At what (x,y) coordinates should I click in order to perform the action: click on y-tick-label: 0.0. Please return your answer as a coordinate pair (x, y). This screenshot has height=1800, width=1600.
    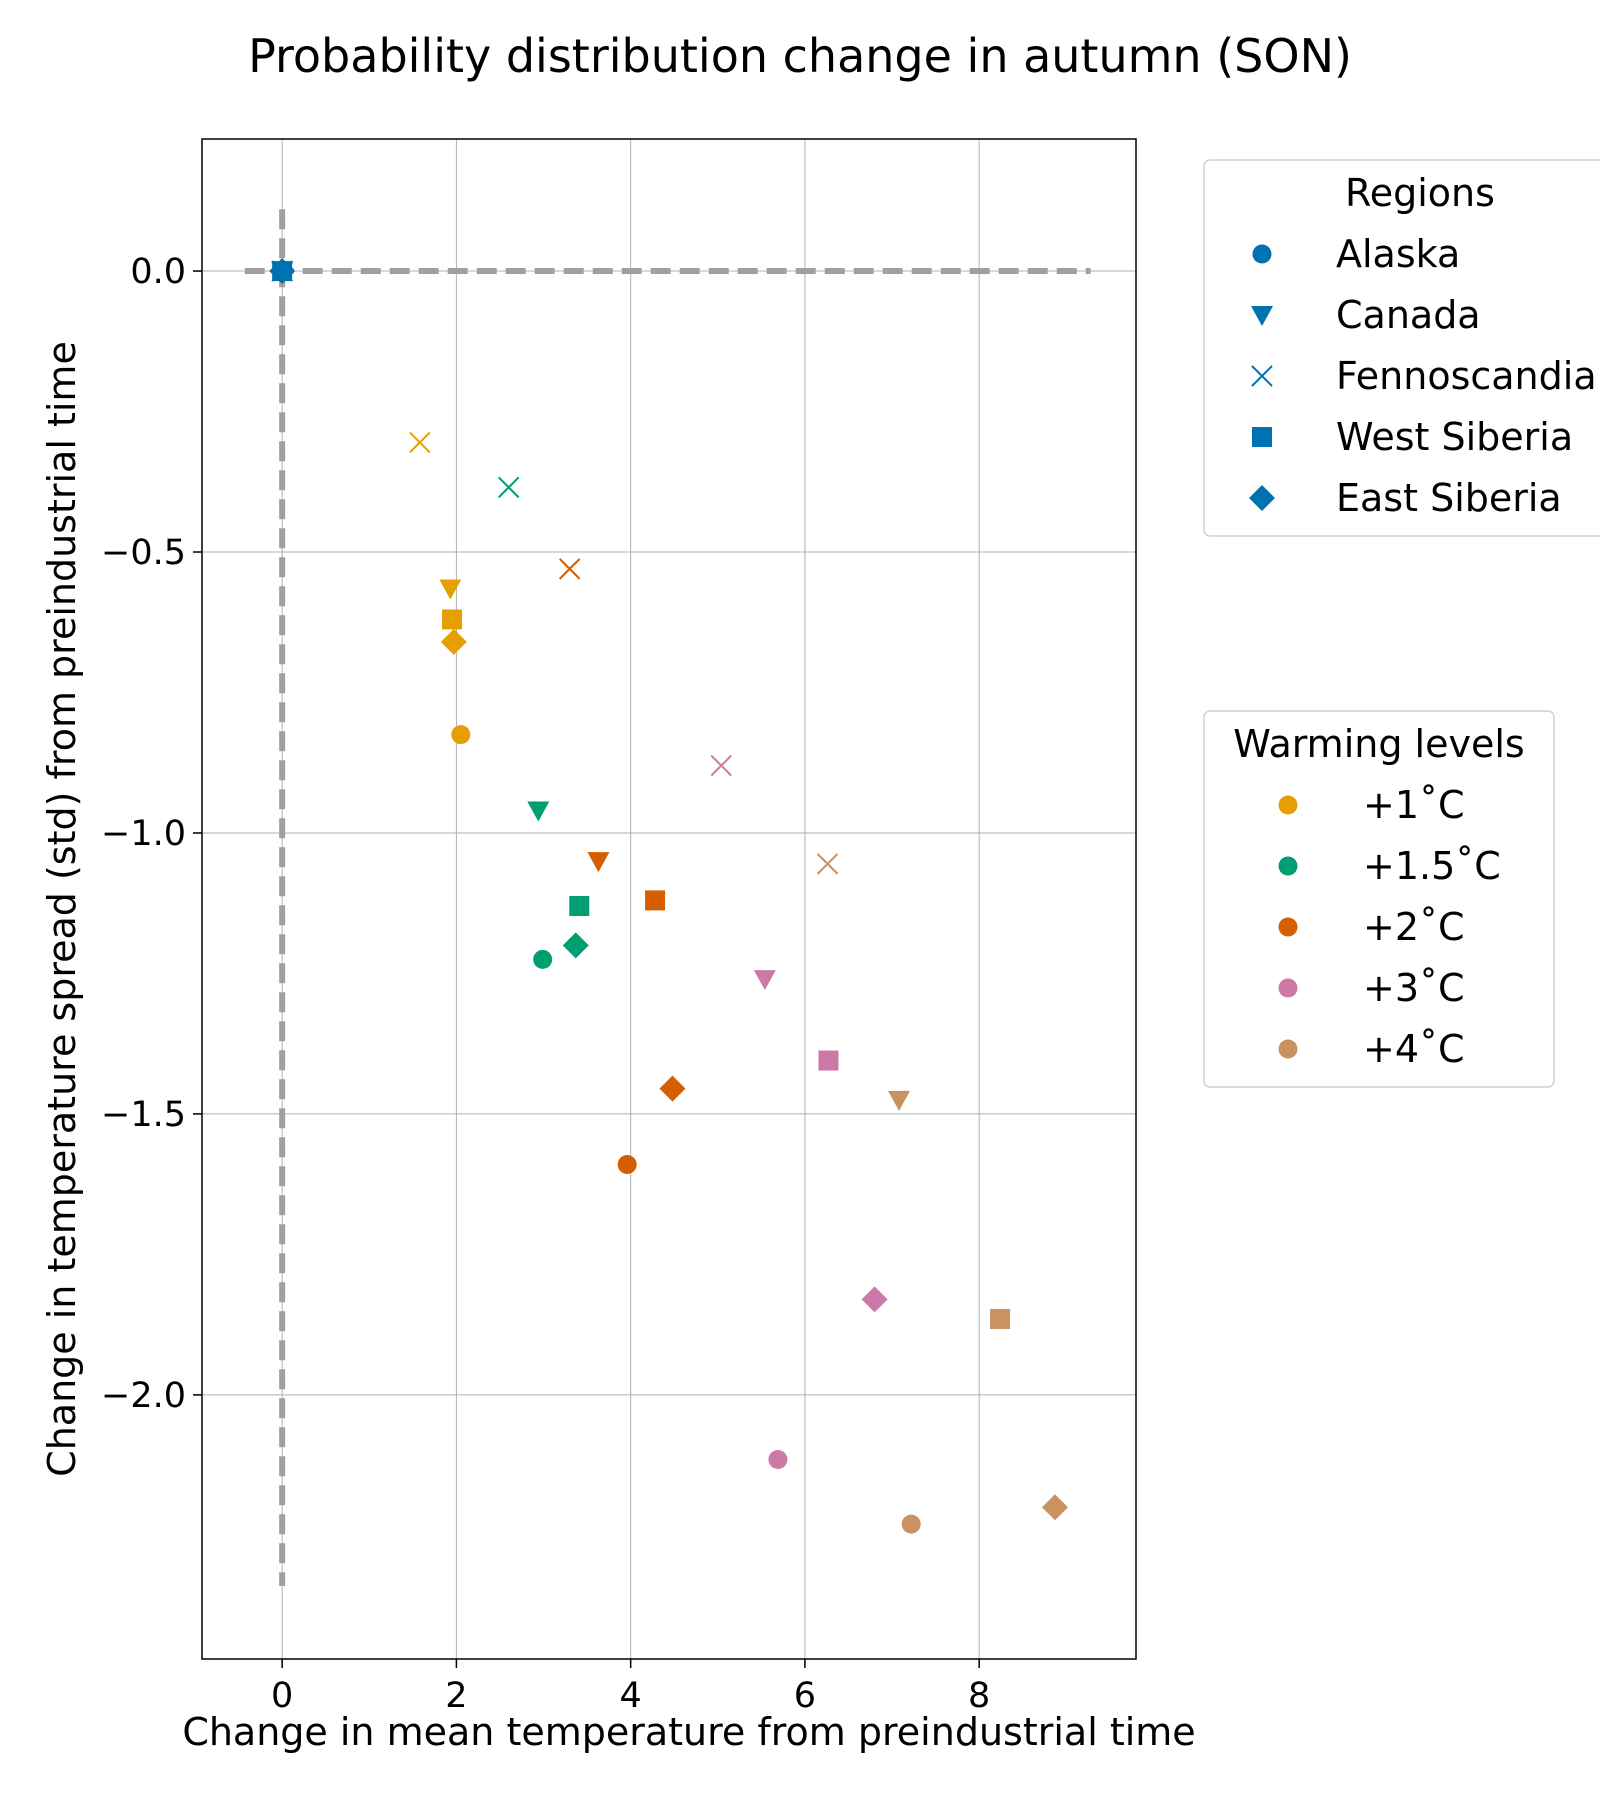
    Looking at the image, I should click on (158, 272).